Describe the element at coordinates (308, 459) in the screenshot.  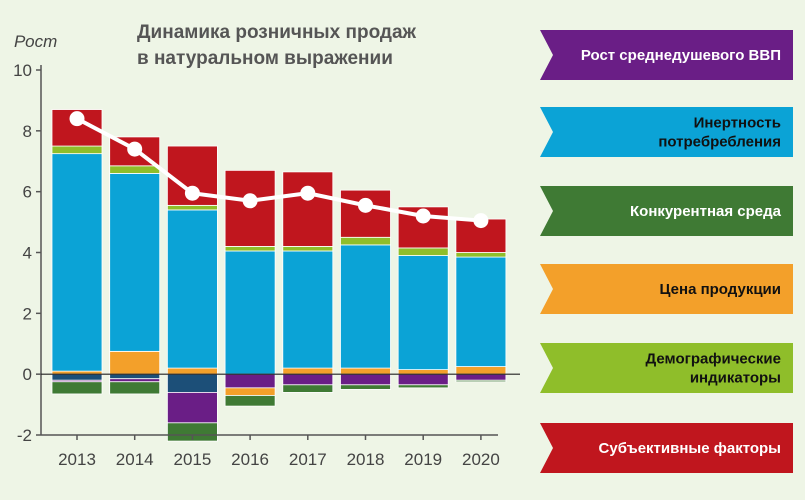
I see `x-tick-label: 2017` at that location.